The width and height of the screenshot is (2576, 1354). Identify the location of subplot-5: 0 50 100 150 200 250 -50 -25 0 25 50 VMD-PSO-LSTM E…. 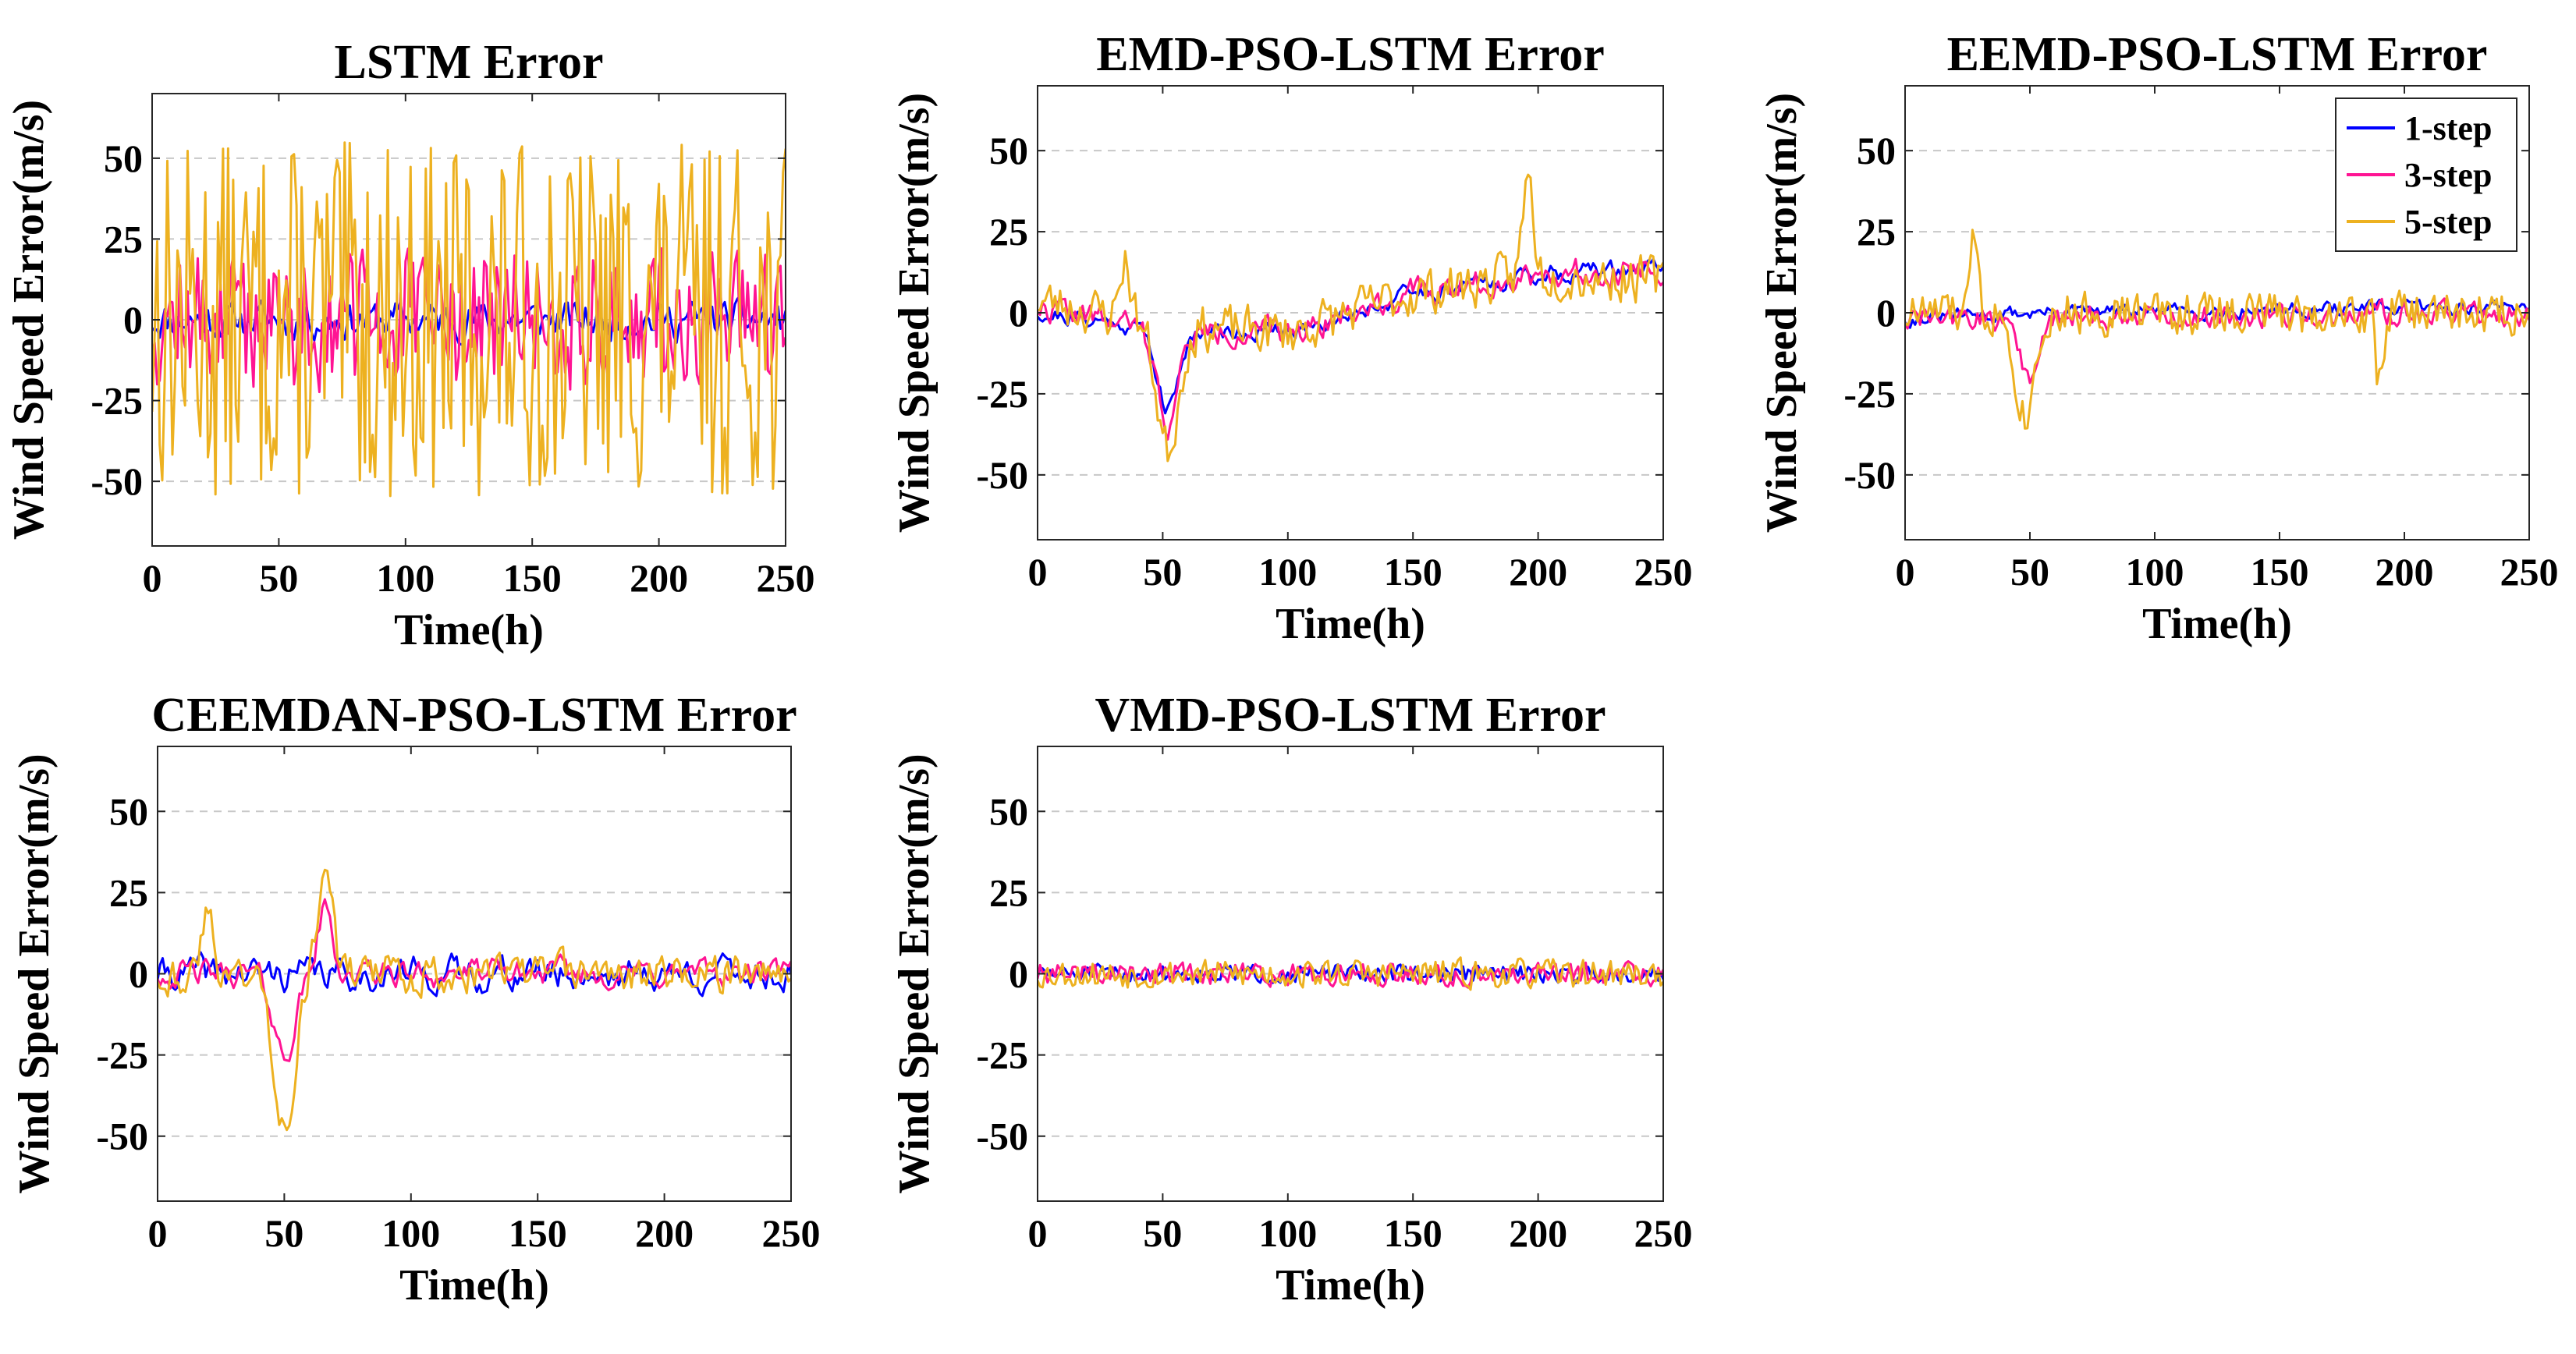
(1291, 1000).